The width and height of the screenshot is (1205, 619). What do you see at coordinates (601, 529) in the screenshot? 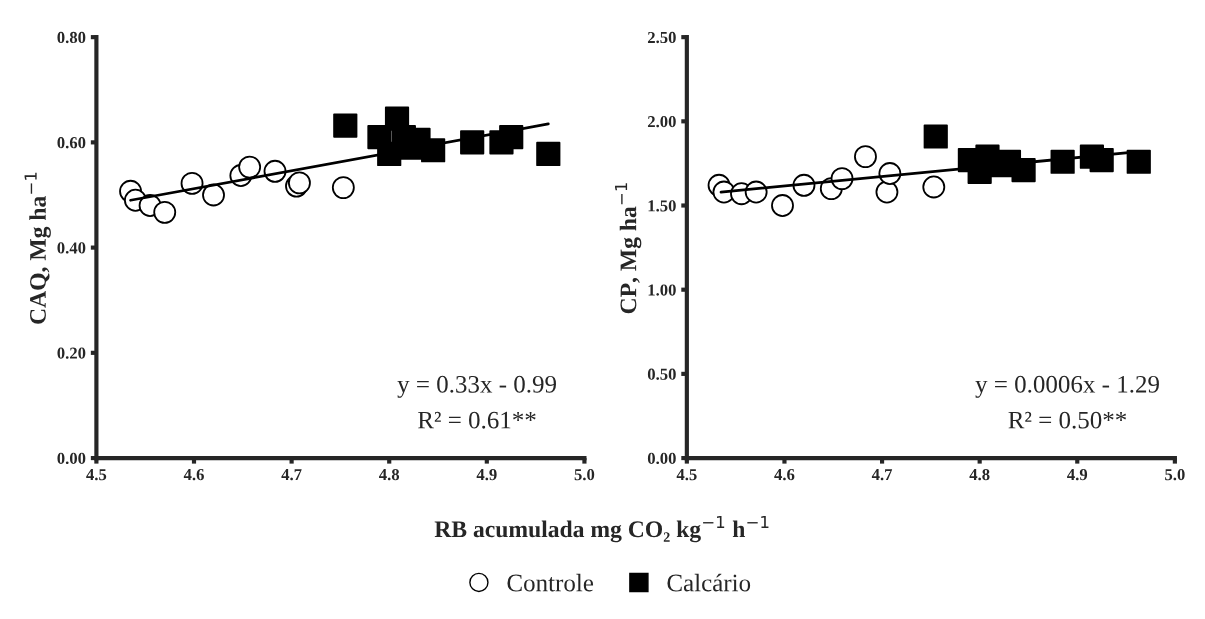
I see `x-axis-title: RB acumulada mg CO₂ kg$^{−1}$ h$^{−1}$` at bounding box center [601, 529].